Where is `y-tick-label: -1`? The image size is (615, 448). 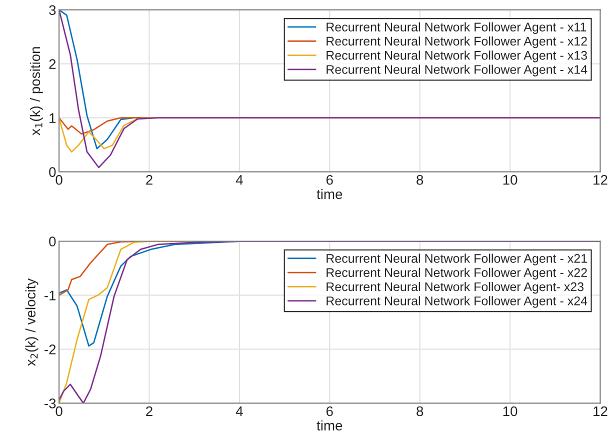
y-tick-label: -1 is located at coordinates (50, 295).